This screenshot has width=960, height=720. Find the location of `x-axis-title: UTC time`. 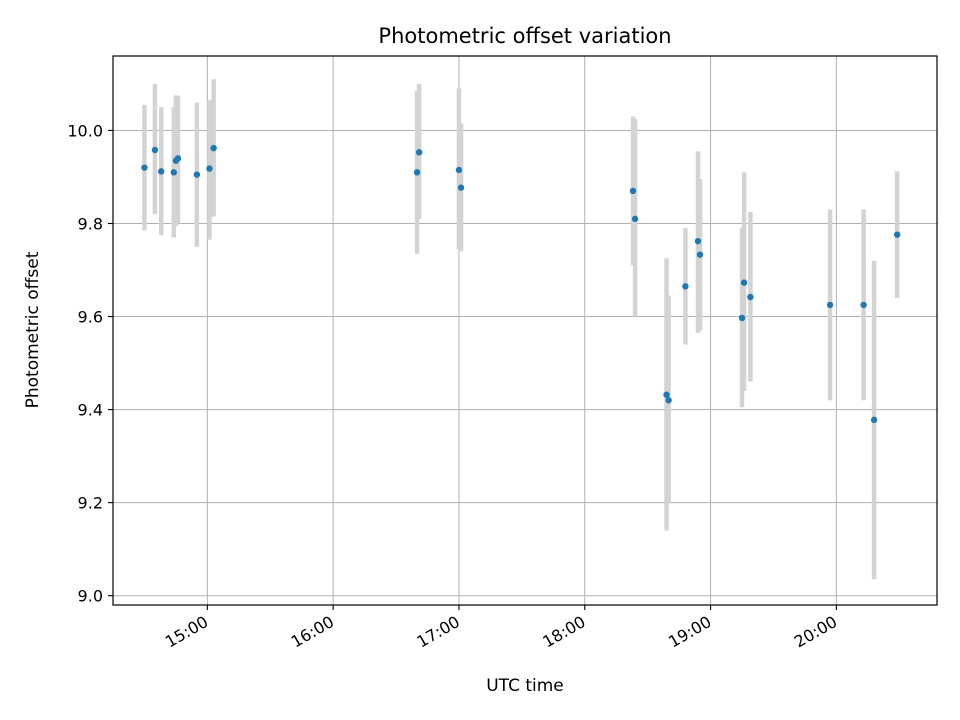

x-axis-title: UTC time is located at coordinates (525, 686).